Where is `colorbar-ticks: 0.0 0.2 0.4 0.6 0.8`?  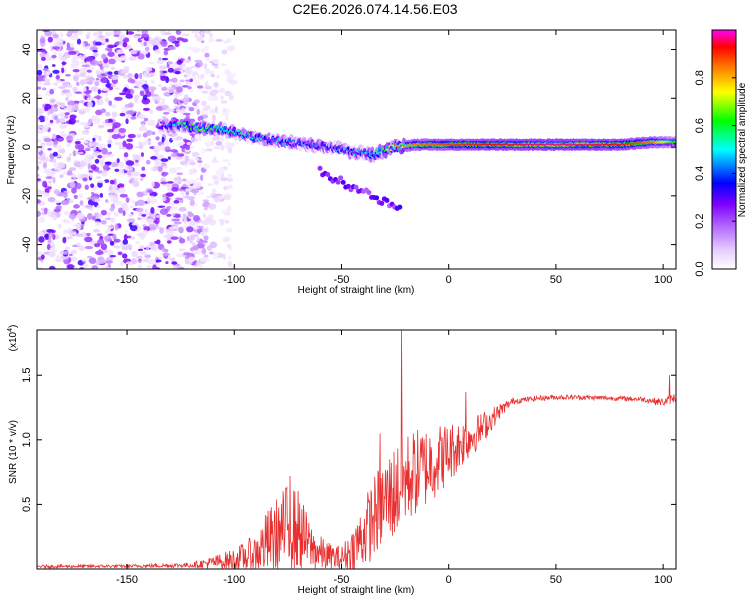
colorbar-ticks: 0.0 0.2 0.4 0.6 0.8 is located at coordinates (715, 173).